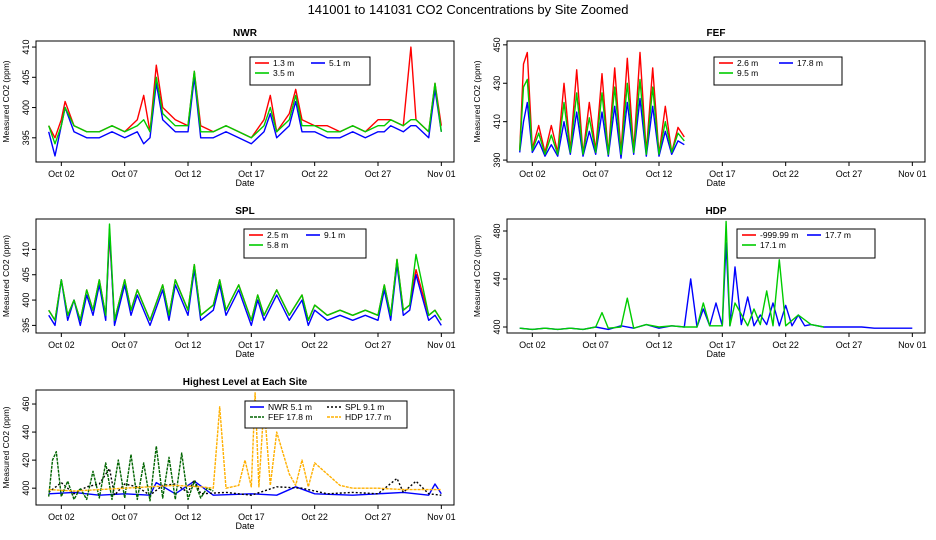  Describe the element at coordinates (334, 235) in the screenshot. I see `legend-label: 9.1 m` at that location.